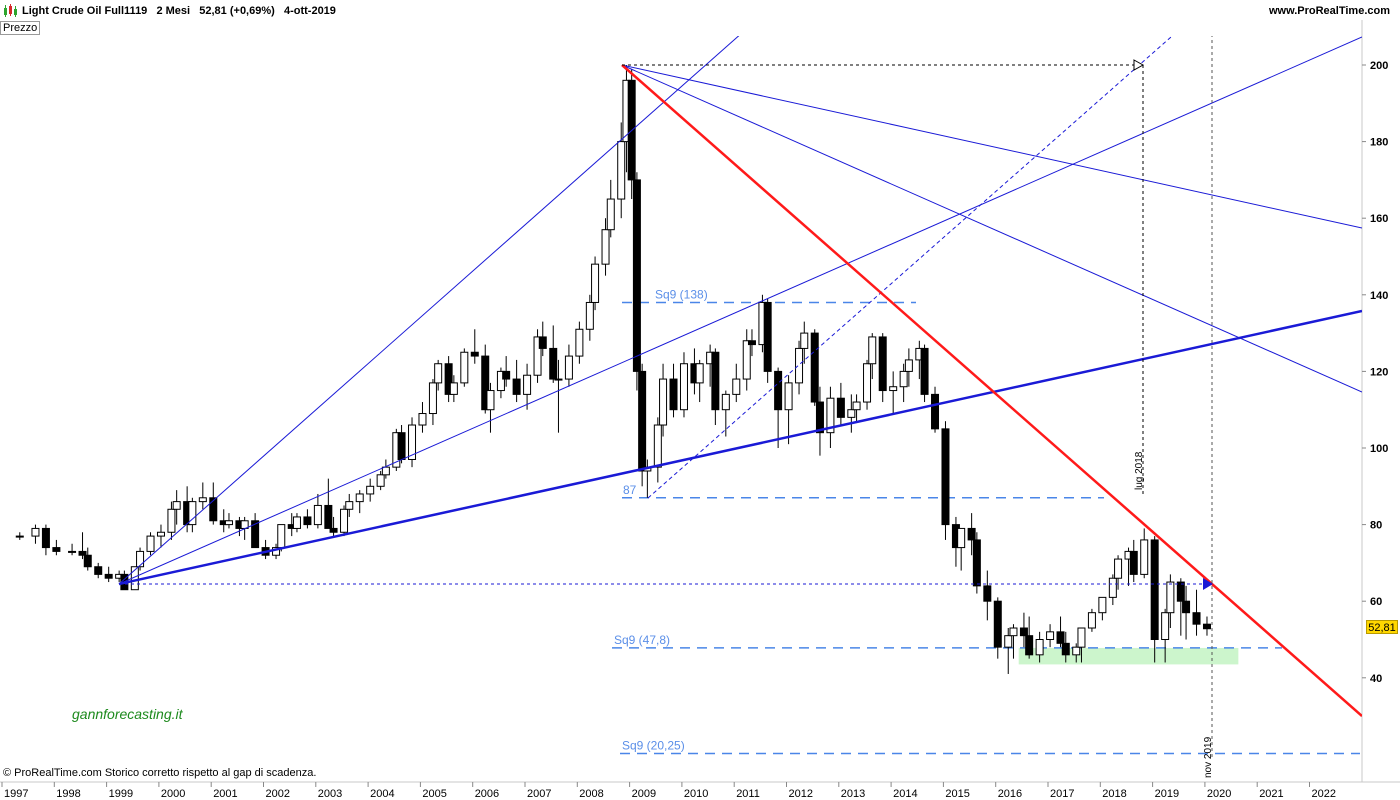  I want to click on target-arrow, so click(1208, 584).